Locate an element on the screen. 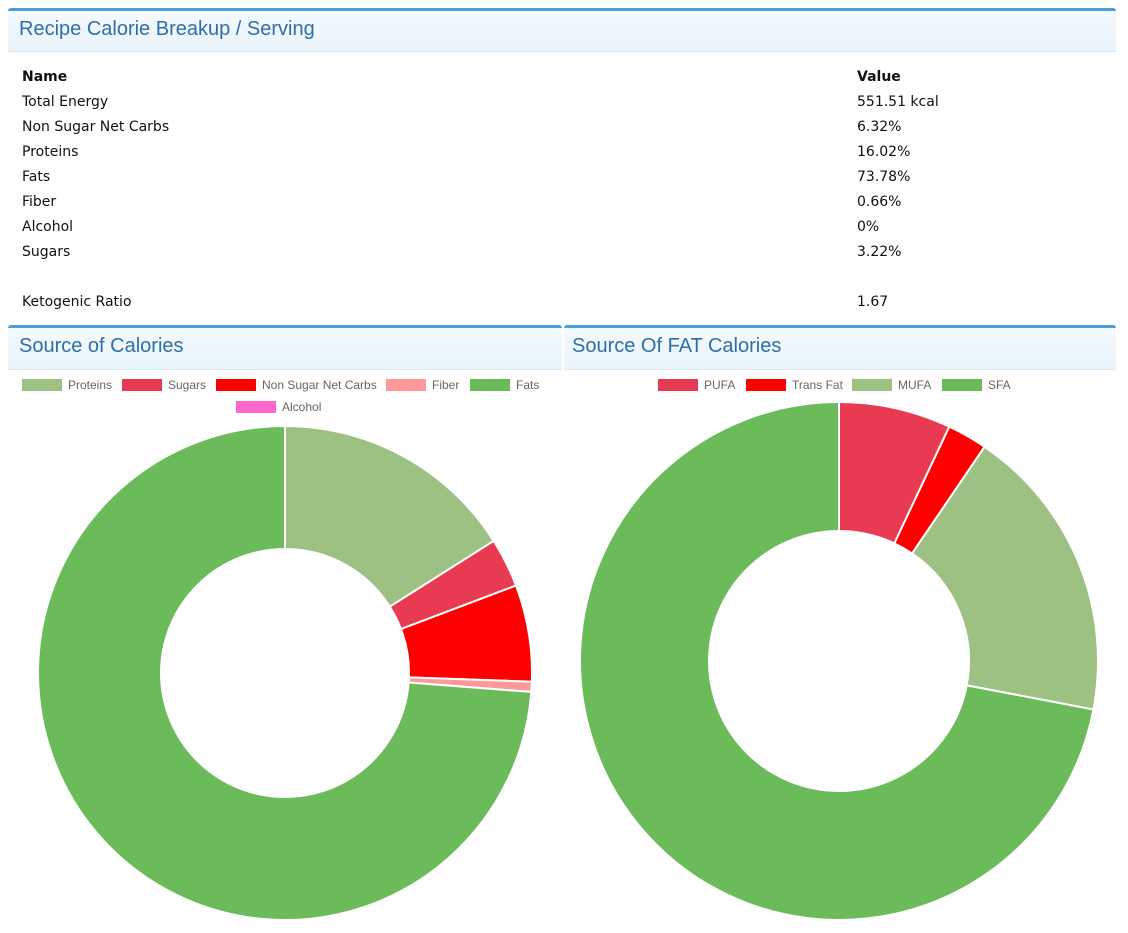 This screenshot has height=933, width=1128. row-name: Proteins is located at coordinates (50, 151).